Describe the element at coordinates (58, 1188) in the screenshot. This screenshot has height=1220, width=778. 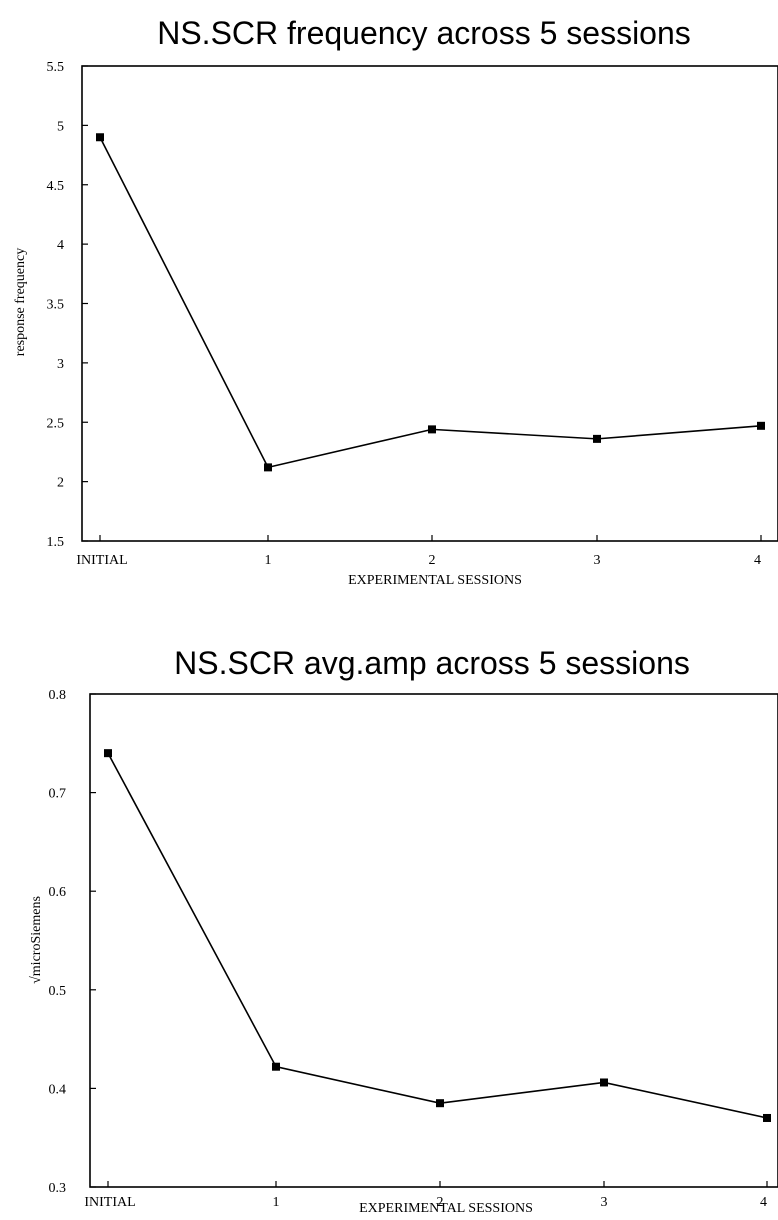
I see `y-tick-label: 0.3` at that location.